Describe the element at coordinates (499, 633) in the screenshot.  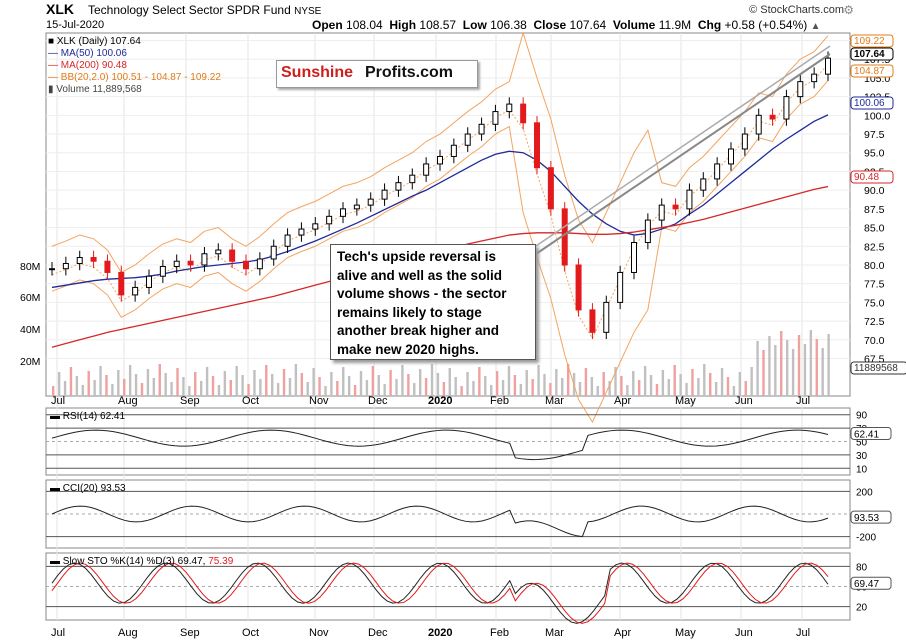
I see `x-tick-label-bottom: Feb` at that location.